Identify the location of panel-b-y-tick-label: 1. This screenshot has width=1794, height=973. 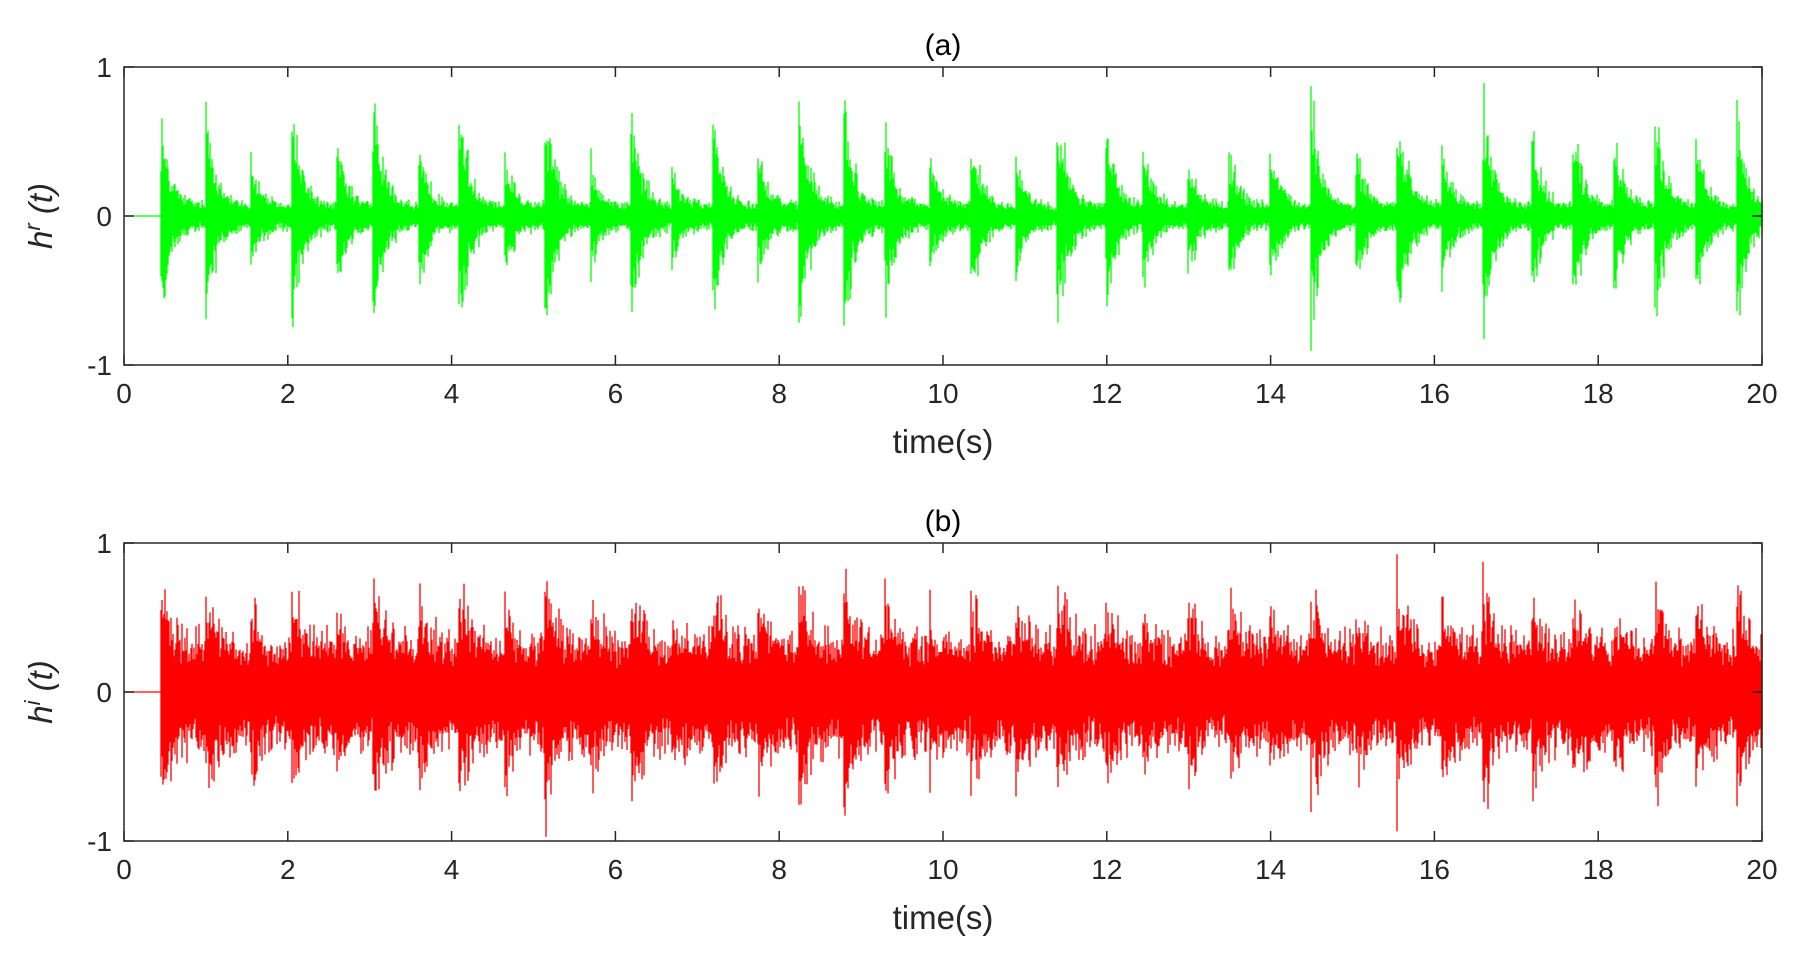
(104, 543).